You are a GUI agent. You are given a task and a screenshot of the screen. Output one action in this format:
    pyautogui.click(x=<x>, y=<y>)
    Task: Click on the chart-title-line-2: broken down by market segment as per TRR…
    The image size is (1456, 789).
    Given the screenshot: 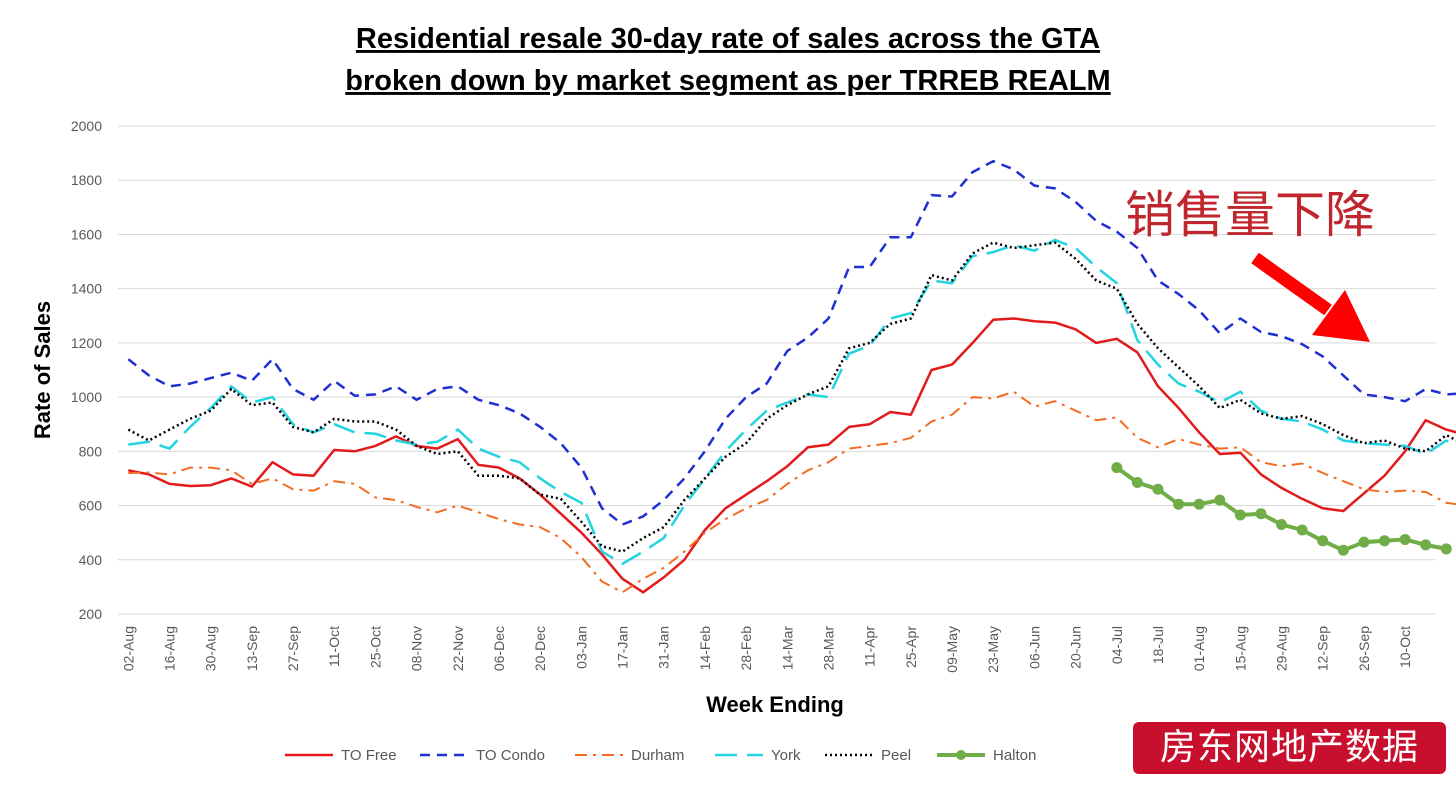 What is the action you would take?
    pyautogui.click(x=727, y=81)
    